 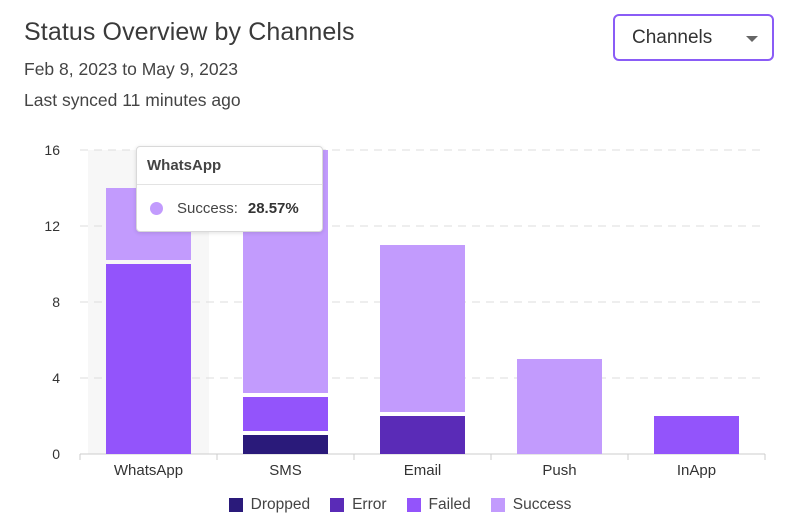 What do you see at coordinates (148, 470) in the screenshot?
I see `x-tick-label: WhatsApp` at bounding box center [148, 470].